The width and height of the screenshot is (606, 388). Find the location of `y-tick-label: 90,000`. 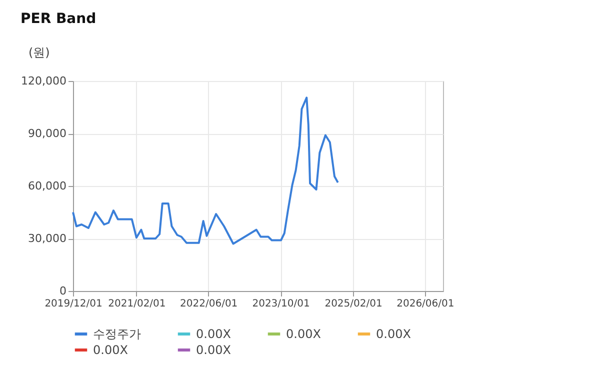

y-tick-label: 90,000 is located at coordinates (47, 133).